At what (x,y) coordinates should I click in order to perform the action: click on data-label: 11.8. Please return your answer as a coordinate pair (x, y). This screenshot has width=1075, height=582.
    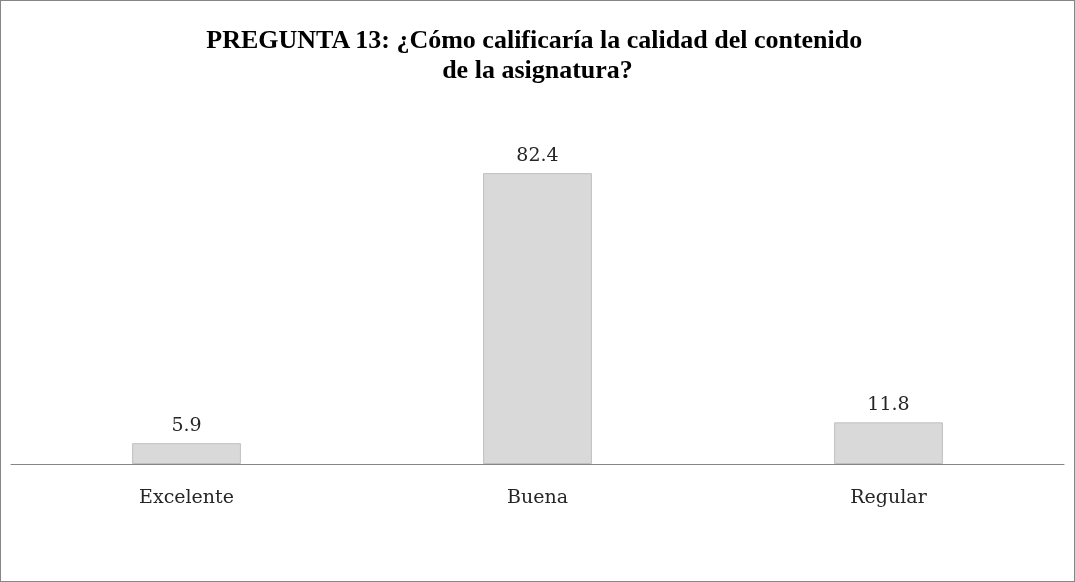
    Looking at the image, I should click on (888, 402).